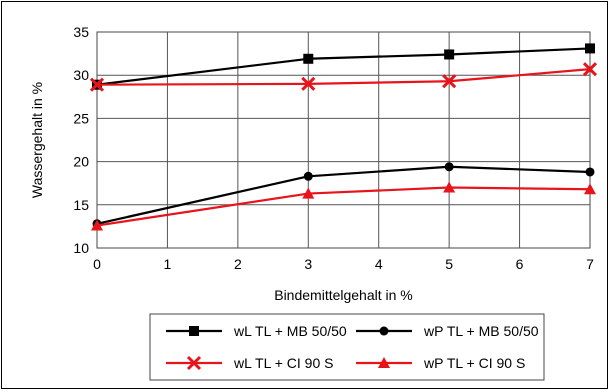 Image resolution: width=611 pixels, height=392 pixels. Describe the element at coordinates (520, 264) in the screenshot. I see `x-tick-label: 6` at that location.